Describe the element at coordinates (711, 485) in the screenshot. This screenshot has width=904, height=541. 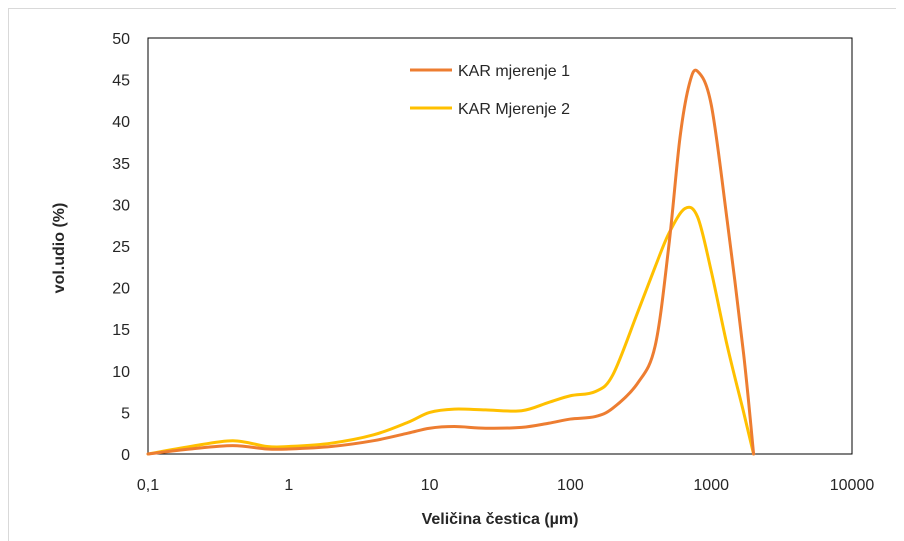
I see `x-tick-label: 1000` at that location.